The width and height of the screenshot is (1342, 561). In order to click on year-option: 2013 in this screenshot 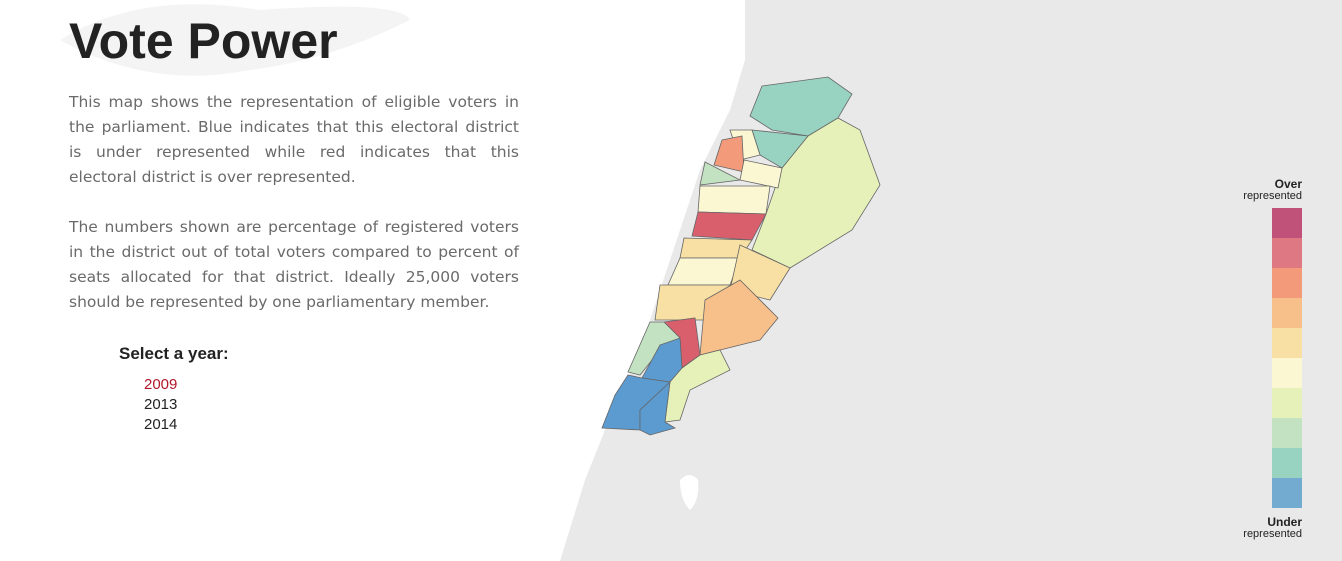, I will do `click(161, 404)`.